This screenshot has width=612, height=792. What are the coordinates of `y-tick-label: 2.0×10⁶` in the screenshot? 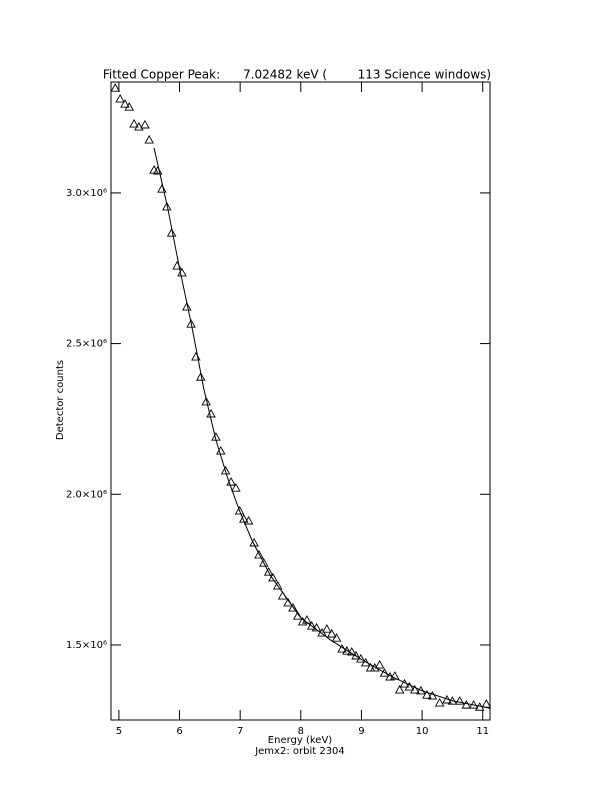 It's located at (86, 494).